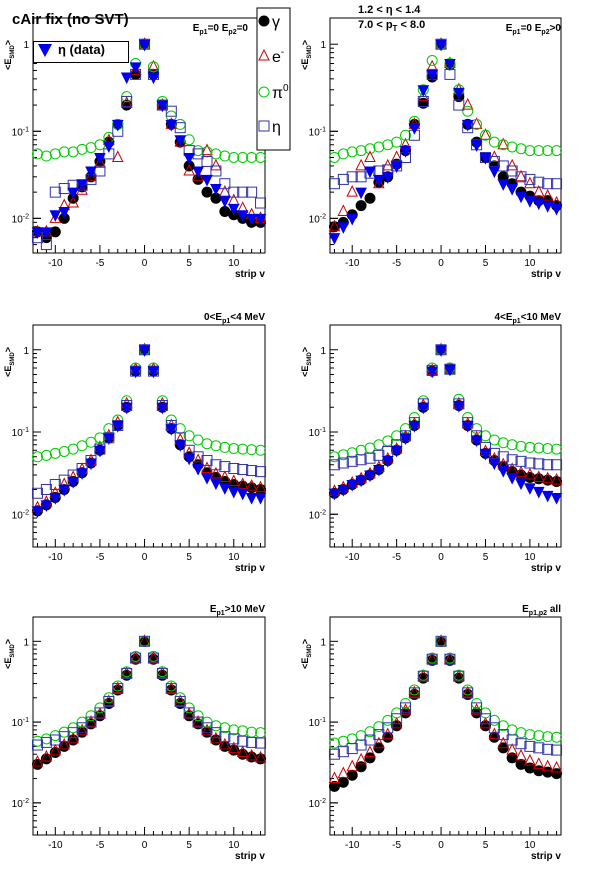 This screenshot has width=596, height=877. I want to click on data-legend-label: η (data), so click(81, 49).